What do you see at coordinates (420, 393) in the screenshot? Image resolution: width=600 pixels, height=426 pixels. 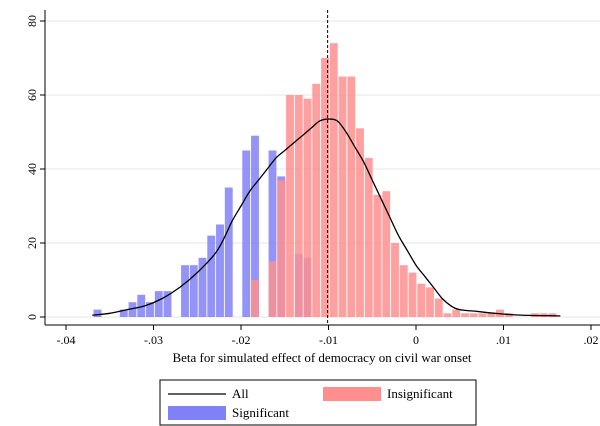 I see `legend-label: Insignificant` at bounding box center [420, 393].